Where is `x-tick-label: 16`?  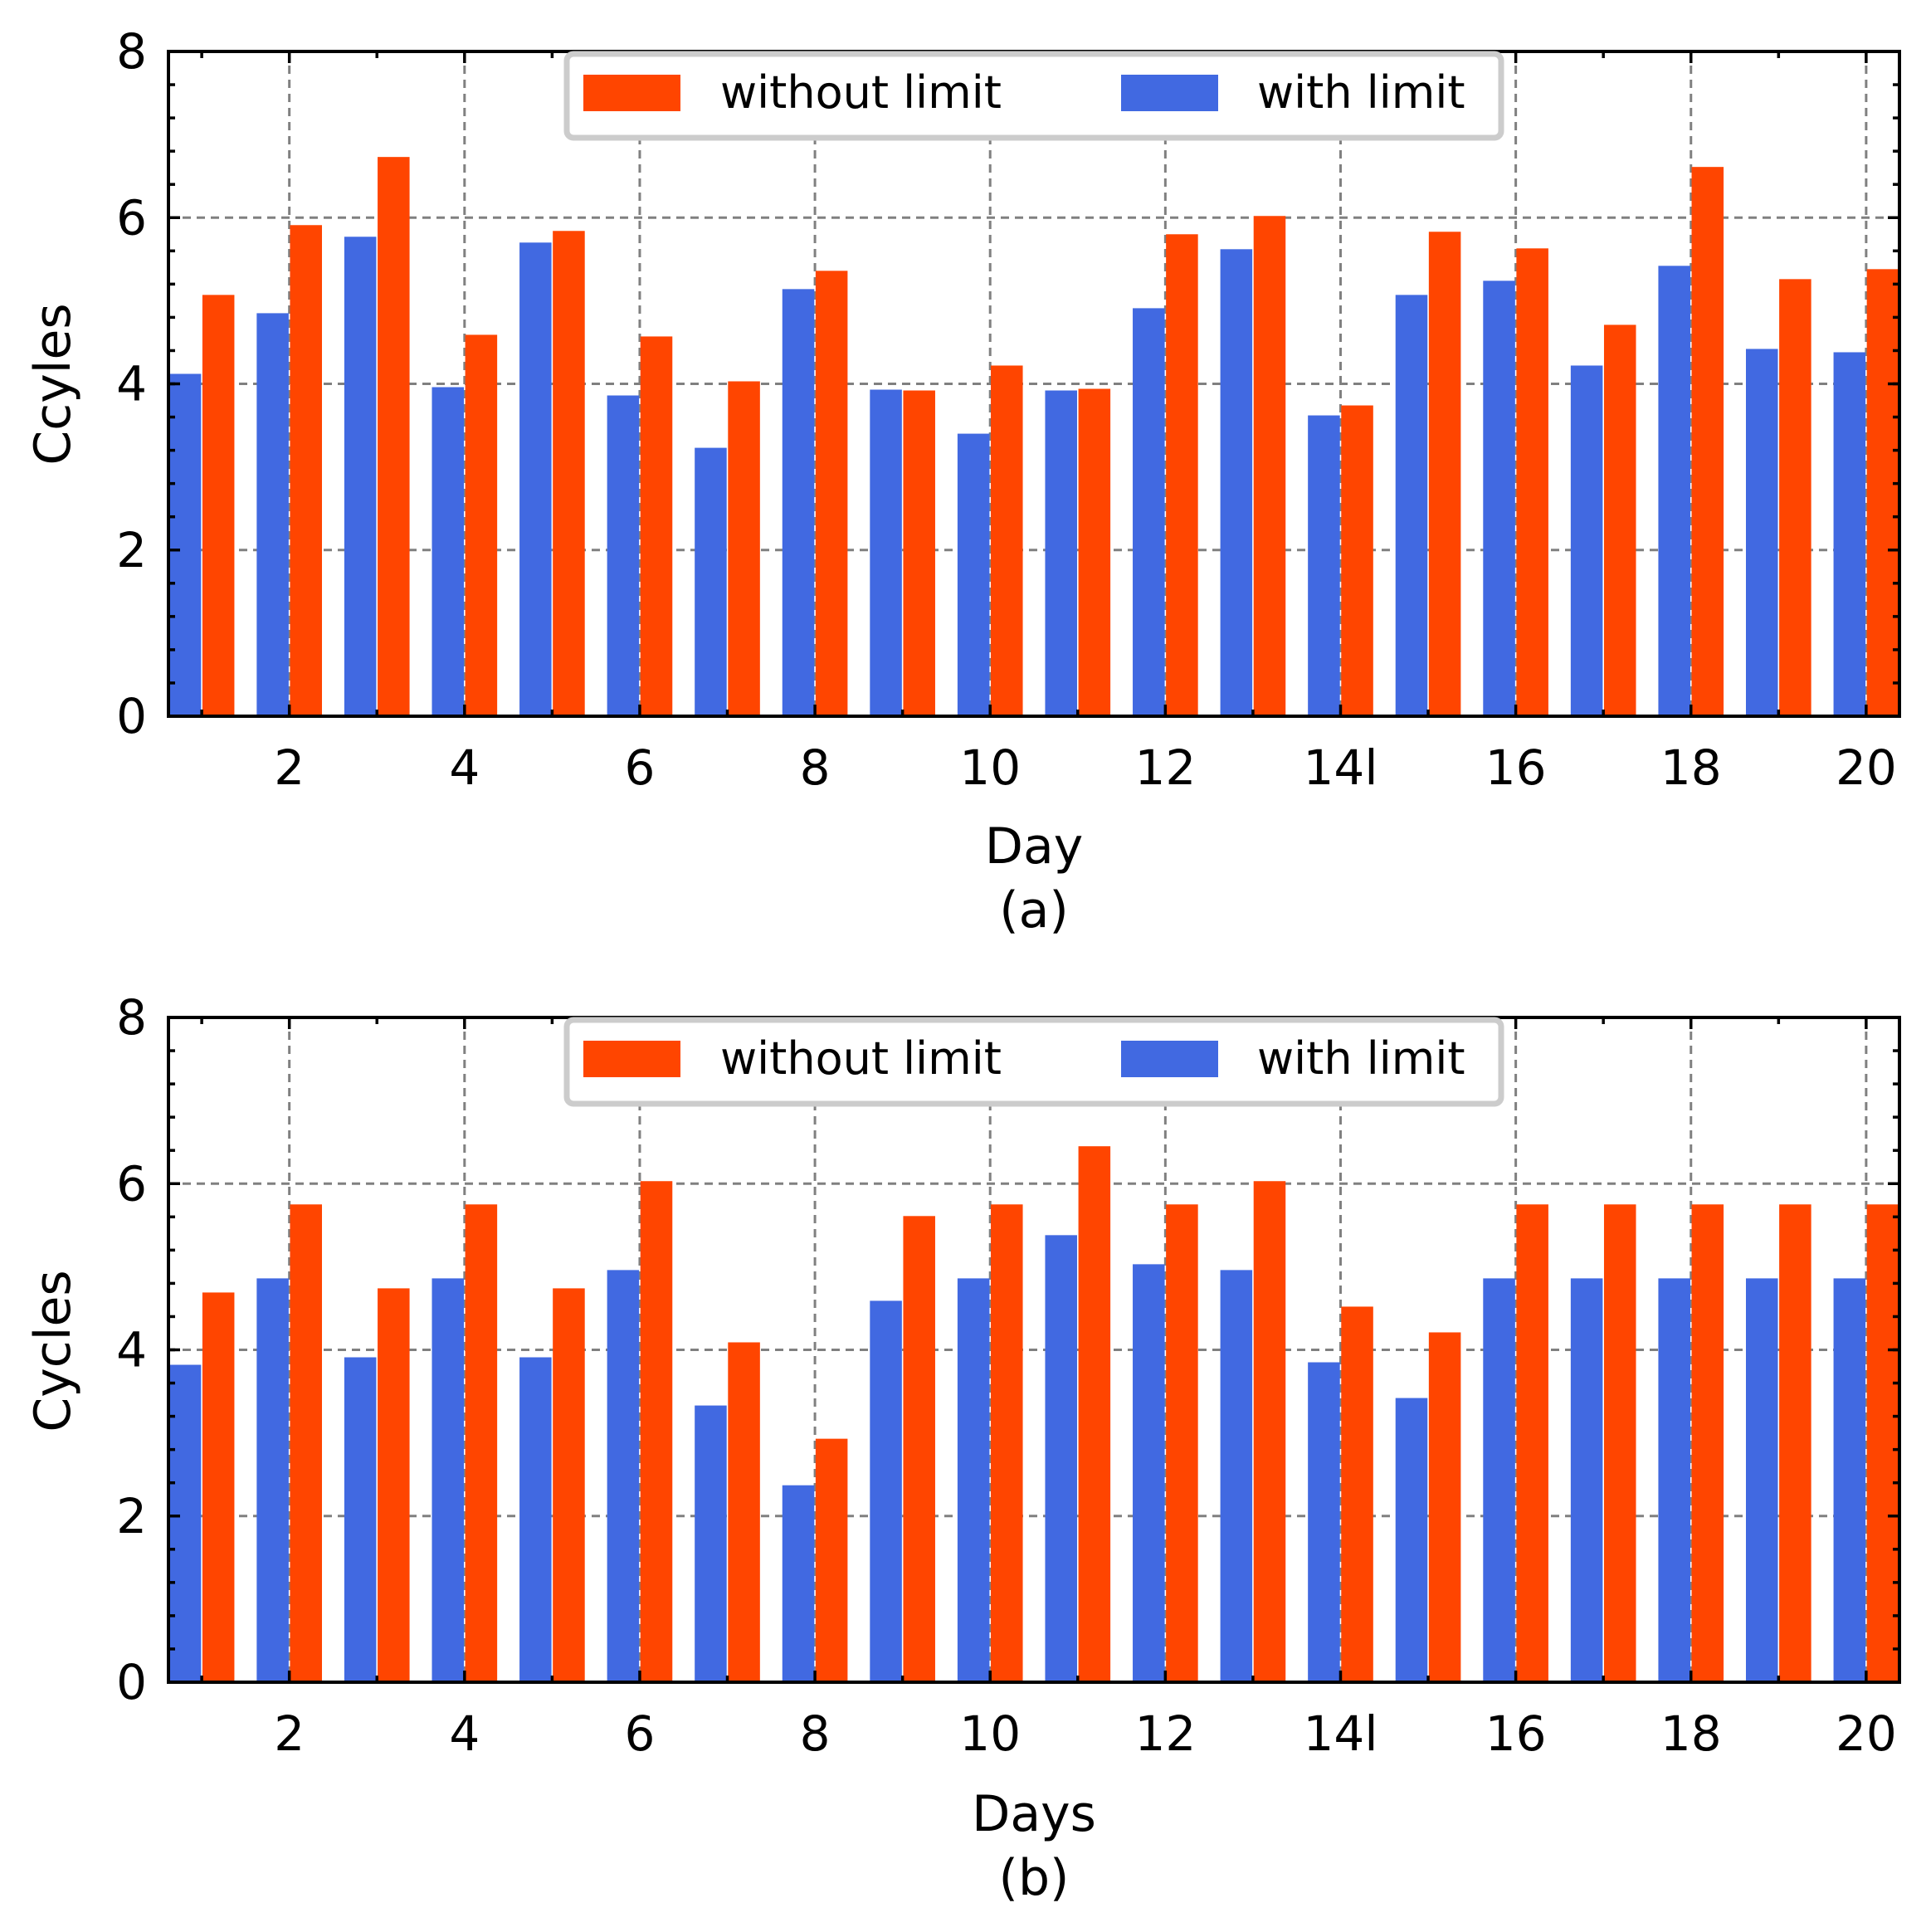 x-tick-label: 16 is located at coordinates (1516, 1734).